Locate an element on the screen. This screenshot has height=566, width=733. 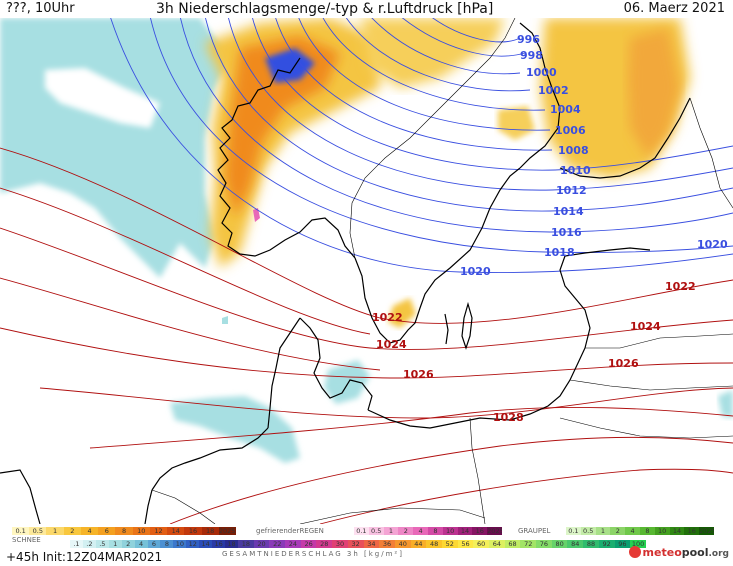
isobar-label-1022-east: 1022 is located at coordinates (680, 286).